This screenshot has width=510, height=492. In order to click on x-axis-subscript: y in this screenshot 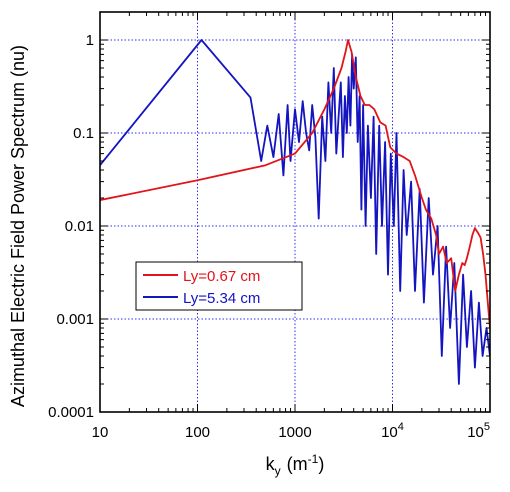, I will do `click(278, 471)`.